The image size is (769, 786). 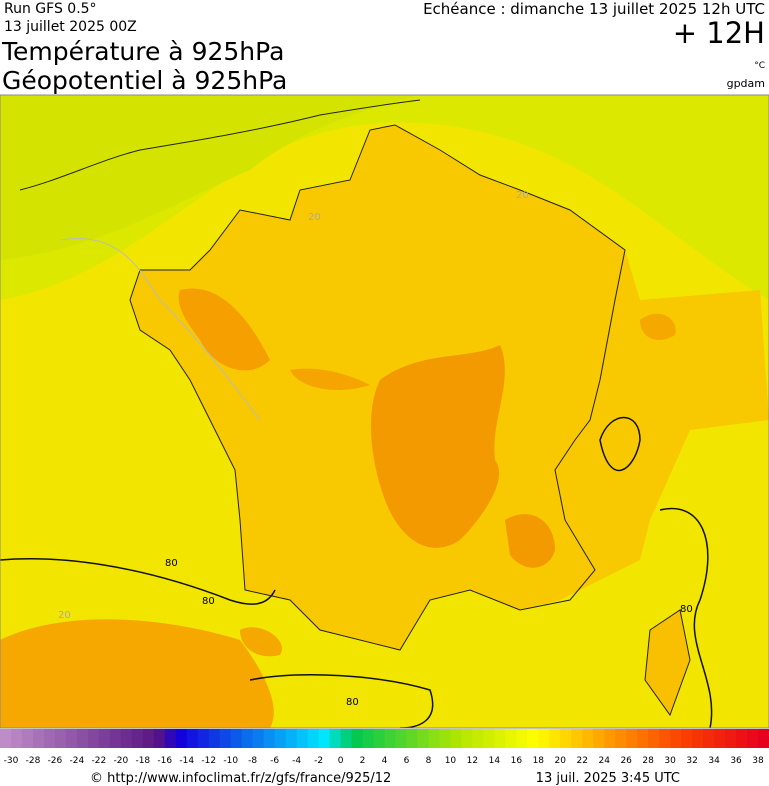 I want to click on colorbar-label: 4, so click(x=385, y=761).